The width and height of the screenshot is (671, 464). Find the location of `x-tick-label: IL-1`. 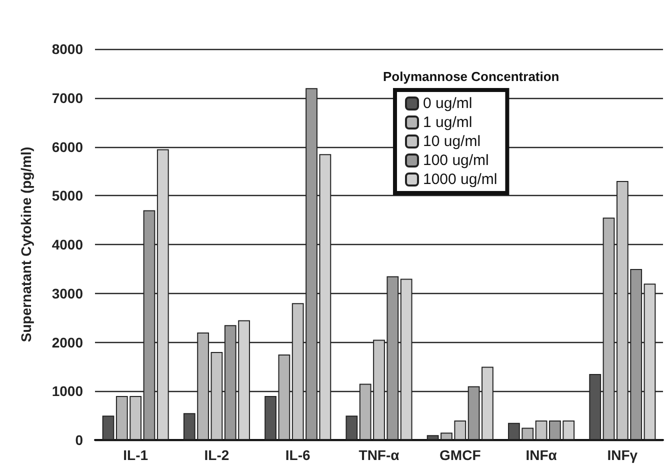

x-tick-label: IL-1 is located at coordinates (135, 455).